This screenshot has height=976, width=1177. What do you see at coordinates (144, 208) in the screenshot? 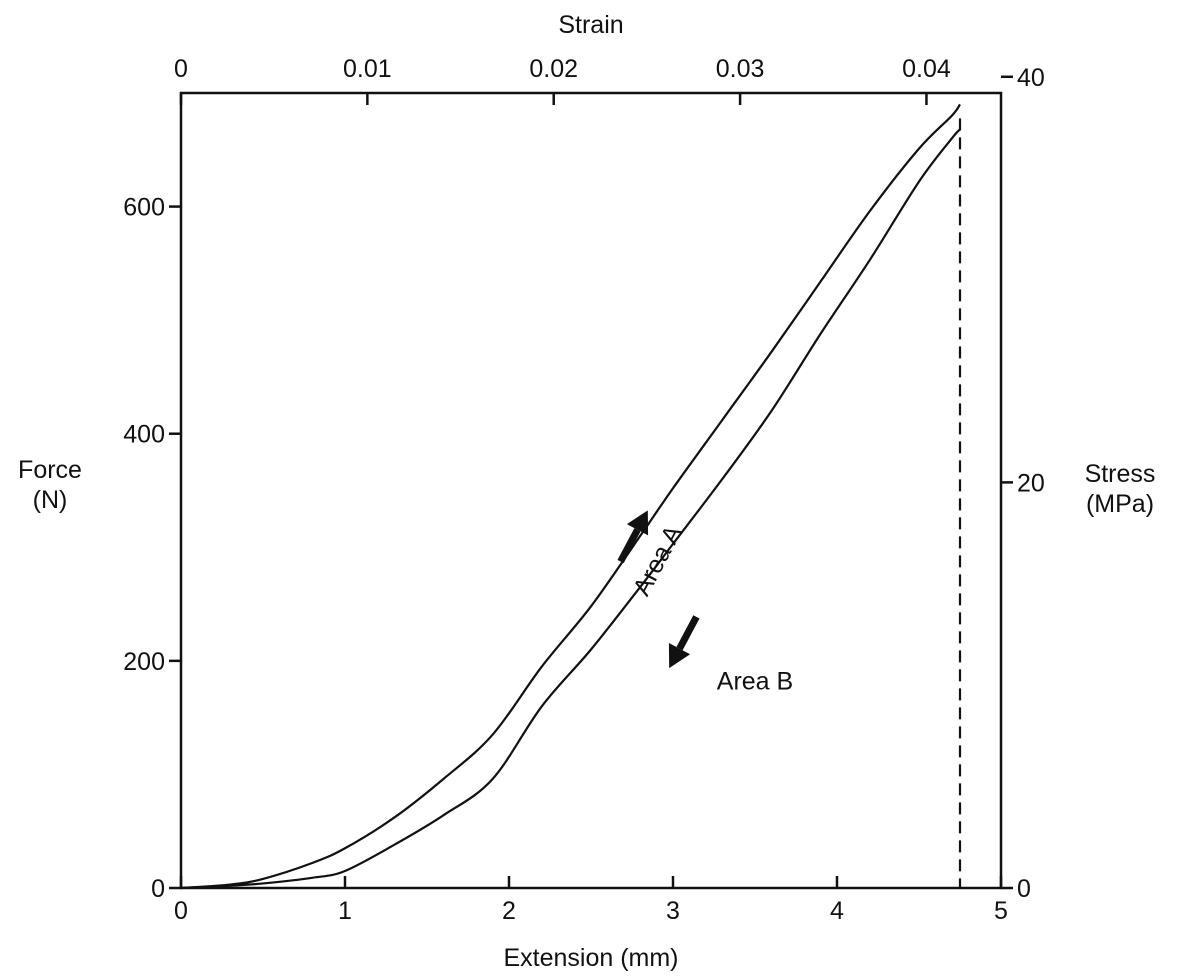
I see `y-tick-label: 600` at bounding box center [144, 208].